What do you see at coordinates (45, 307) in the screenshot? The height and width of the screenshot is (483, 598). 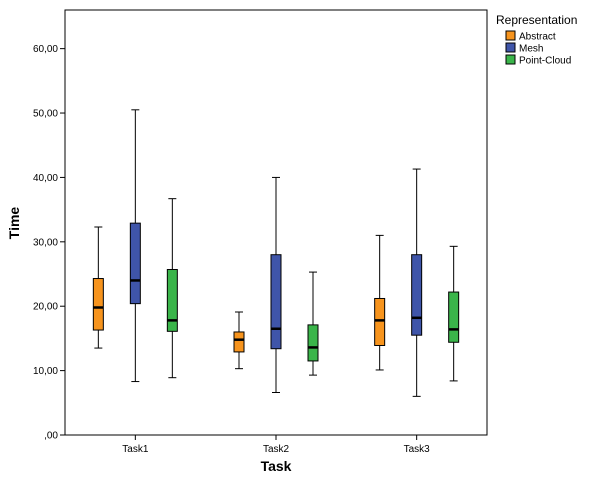 I see `y-tick-label: 20,00` at bounding box center [45, 307].